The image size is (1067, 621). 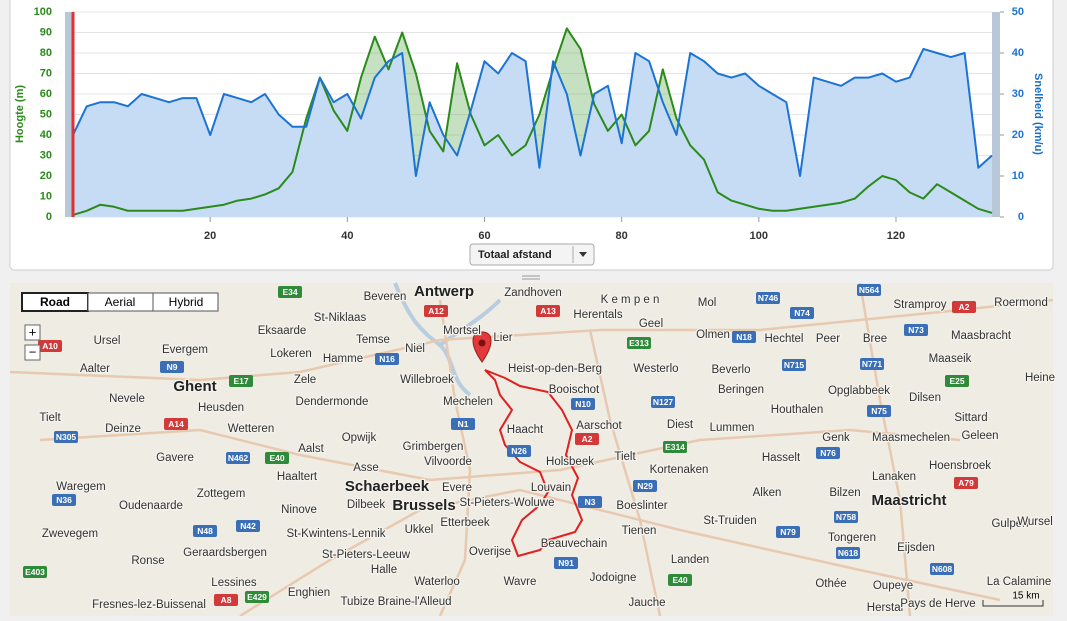 I want to click on place-label: Ninove, so click(x=299, y=510).